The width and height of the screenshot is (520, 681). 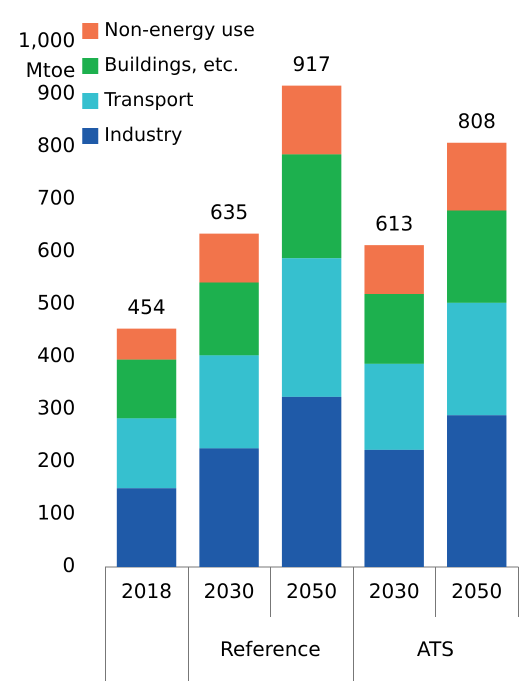 I want to click on y-tick-label: 200, so click(x=56, y=460).